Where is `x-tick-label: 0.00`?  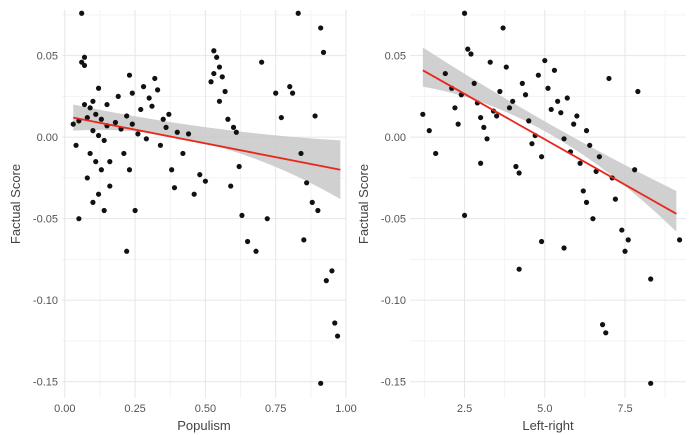
x-tick-label: 0.00 is located at coordinates (64, 409).